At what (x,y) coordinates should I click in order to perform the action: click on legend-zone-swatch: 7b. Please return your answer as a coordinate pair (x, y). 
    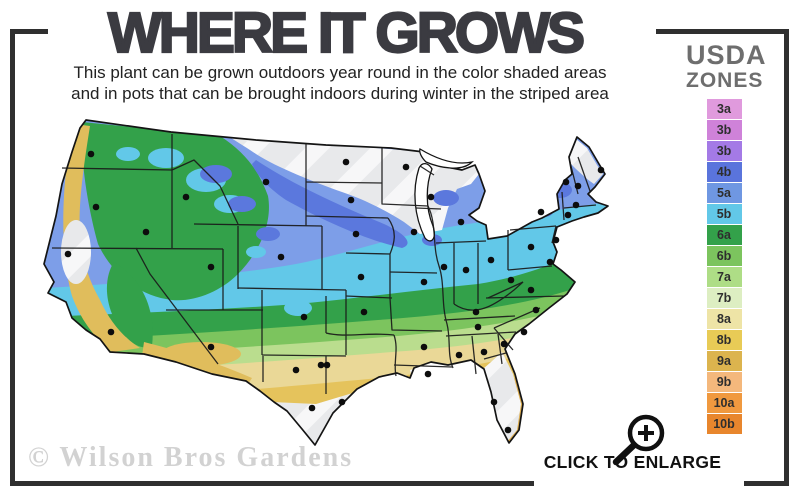
    Looking at the image, I should click on (724, 298).